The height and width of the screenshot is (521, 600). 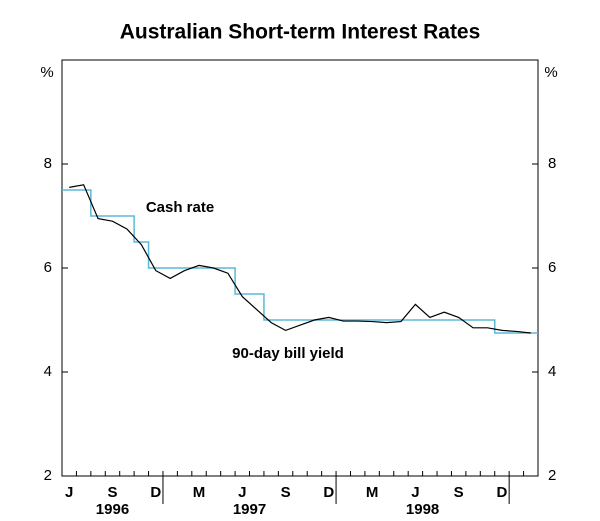 I want to click on y-unit-right: %, so click(x=550, y=72).